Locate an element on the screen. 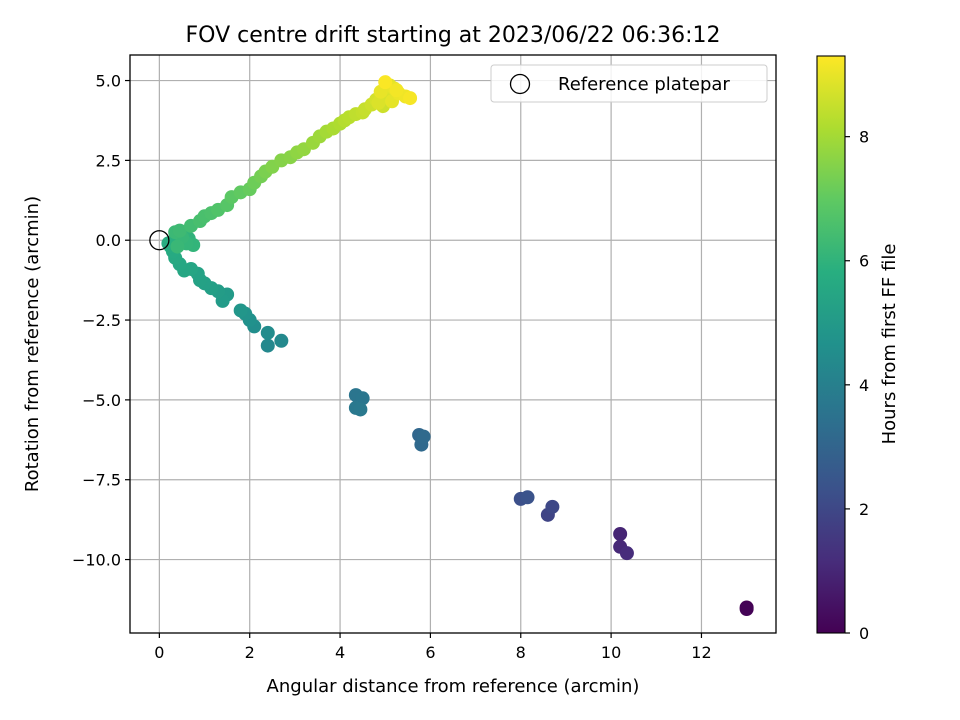 The width and height of the screenshot is (960, 720). x-tick-label: 8 is located at coordinates (521, 652).